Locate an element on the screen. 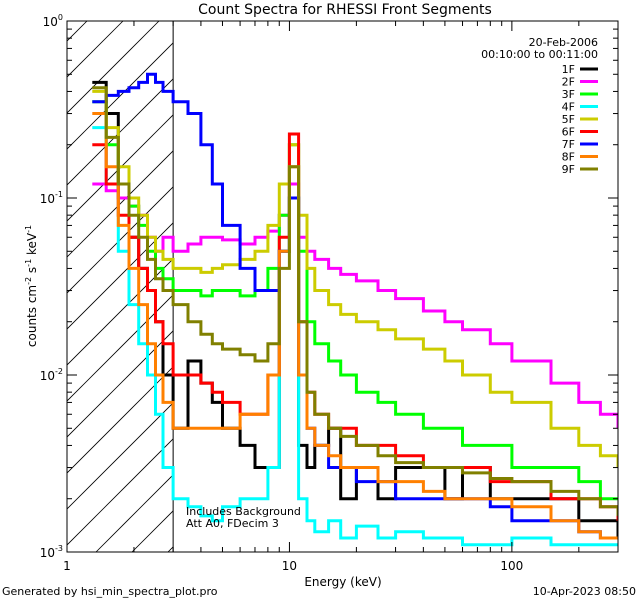 The height and width of the screenshot is (600, 640). legend-label-7F: 7F is located at coordinates (568, 144).